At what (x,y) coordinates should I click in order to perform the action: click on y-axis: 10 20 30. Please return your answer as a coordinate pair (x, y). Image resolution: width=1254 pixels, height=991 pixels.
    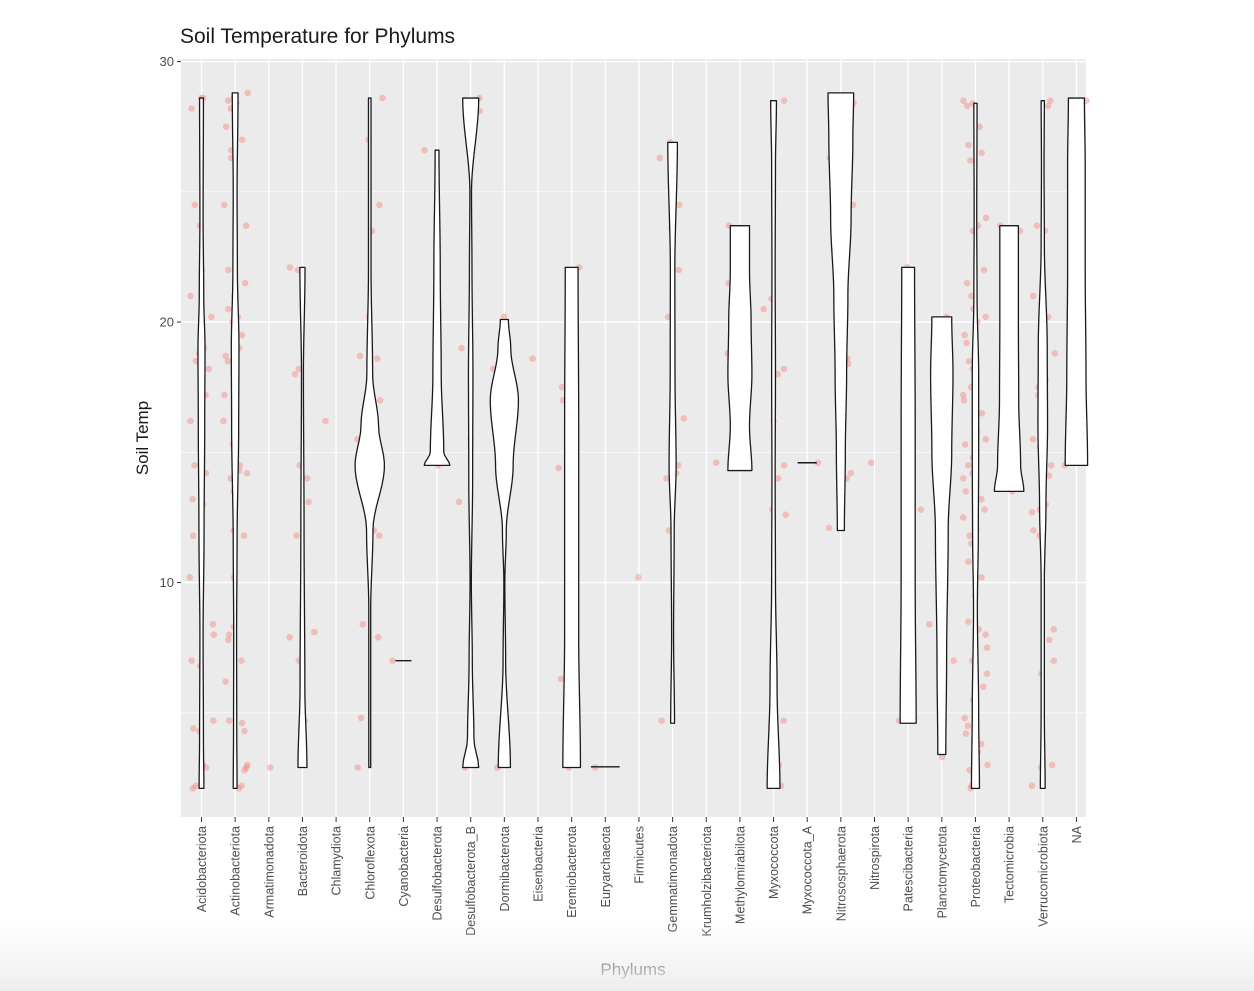
    Looking at the image, I should click on (170, 322).